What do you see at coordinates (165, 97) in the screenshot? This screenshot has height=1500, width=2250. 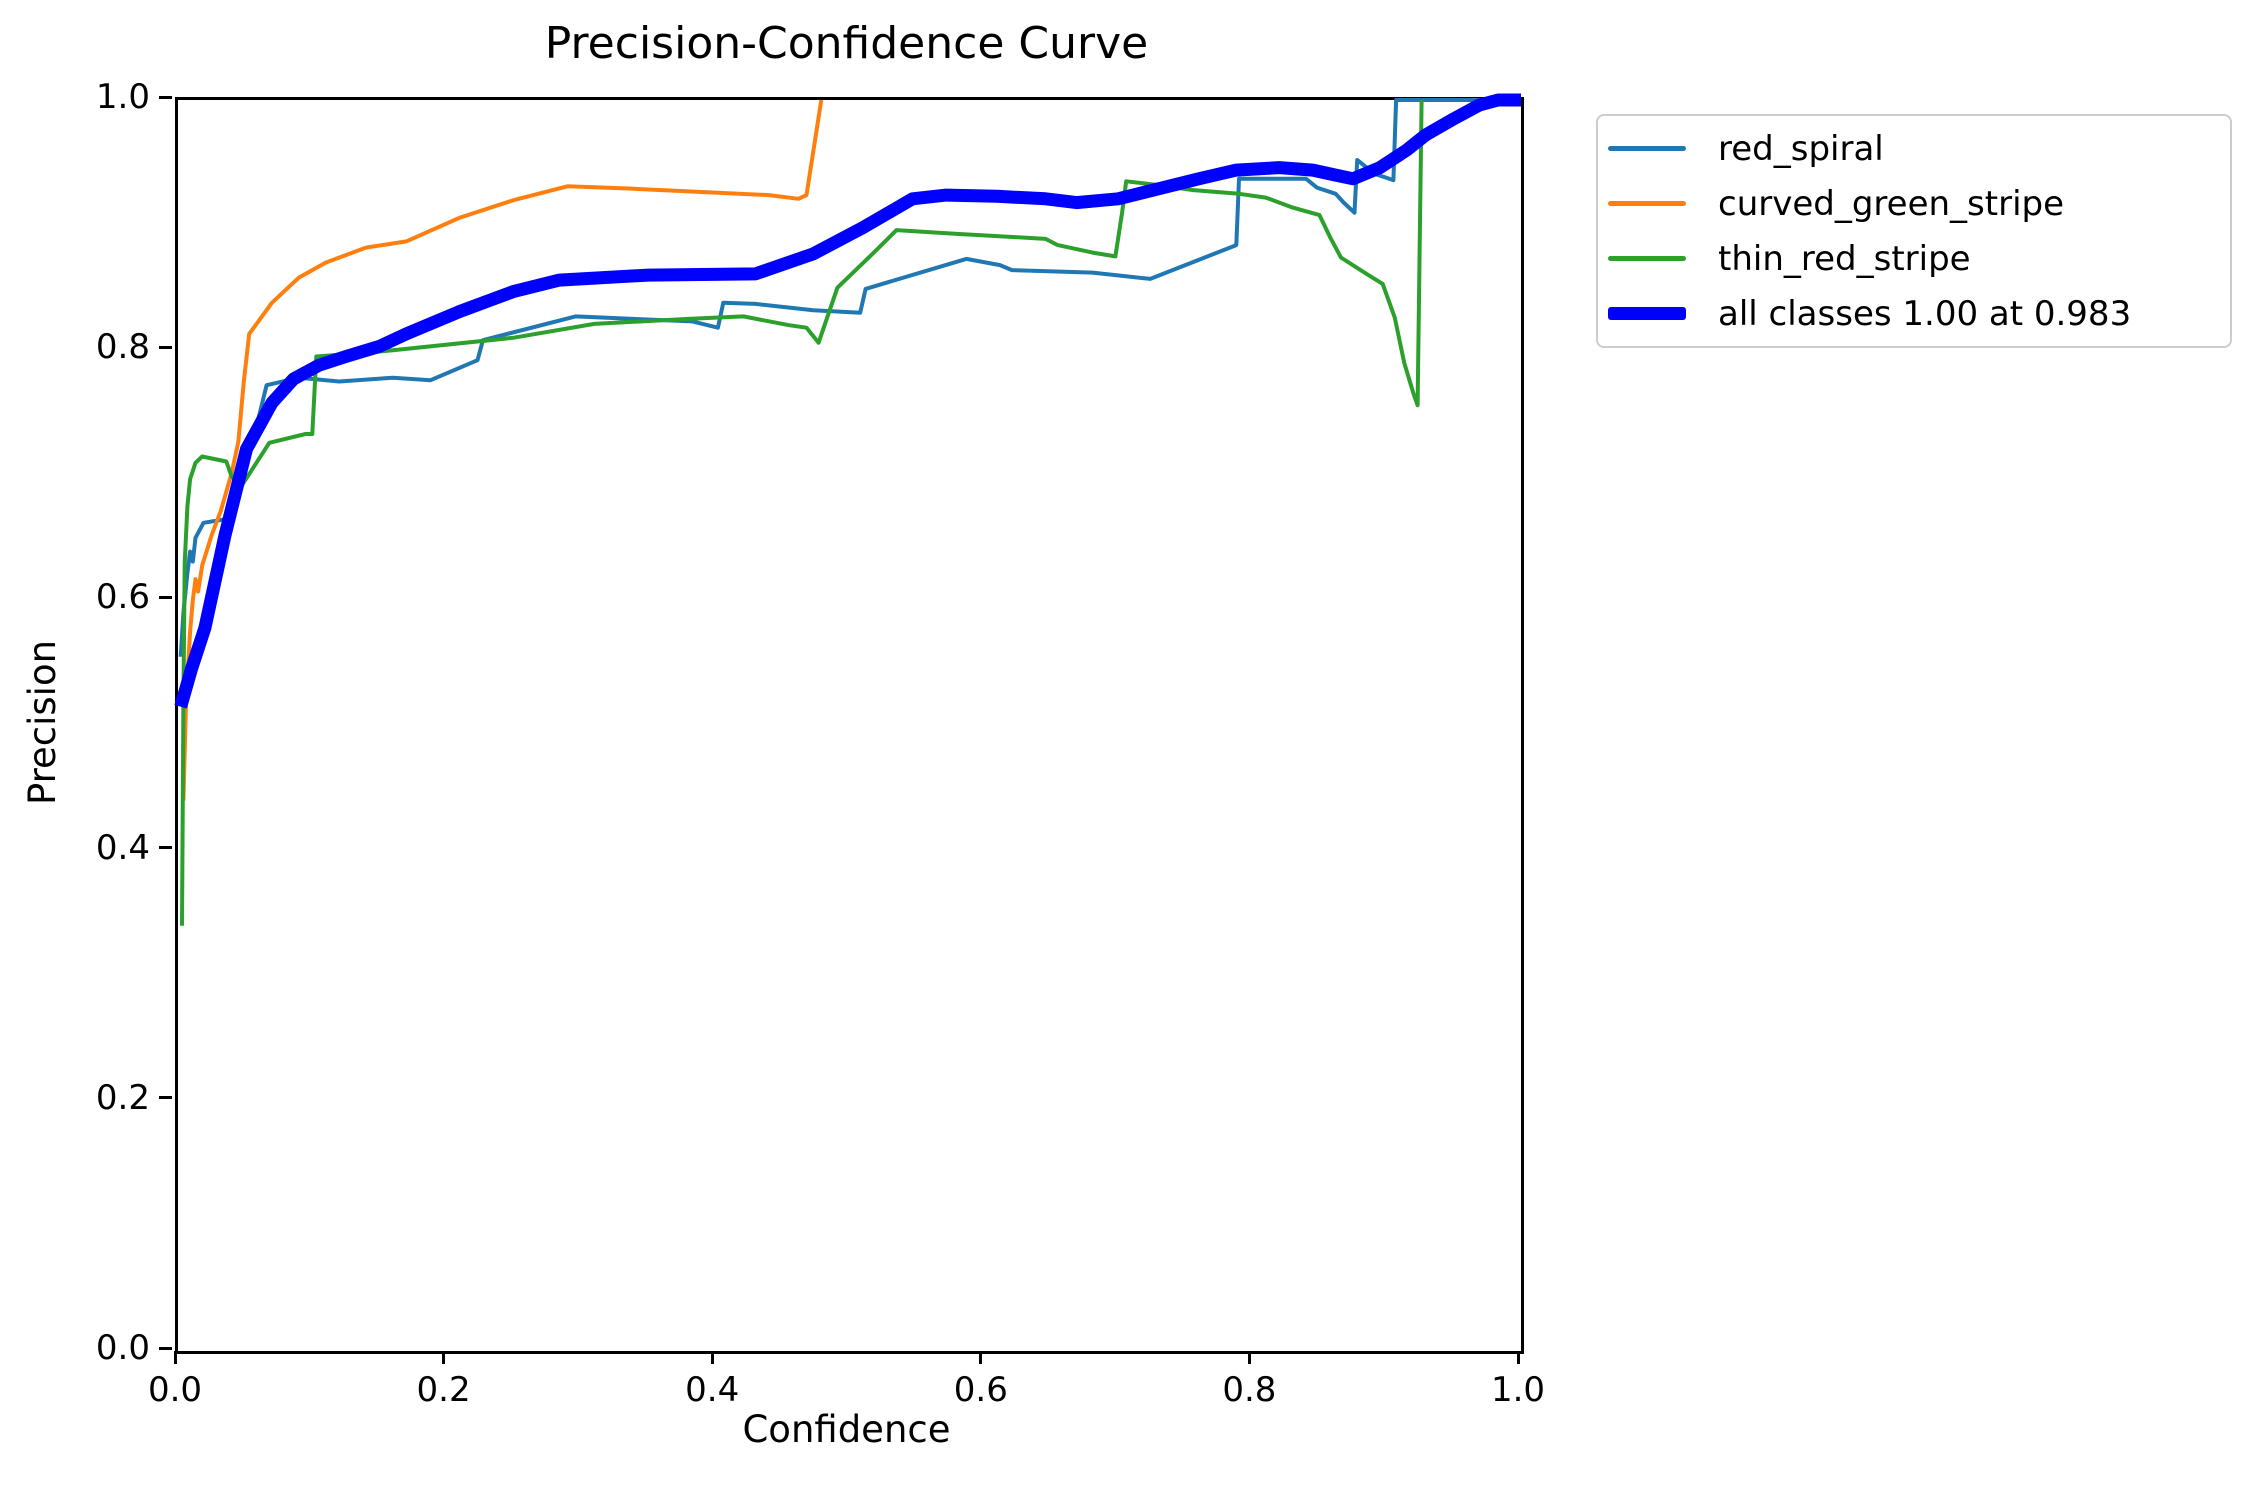 I see `y-tick-mark-1.0` at bounding box center [165, 97].